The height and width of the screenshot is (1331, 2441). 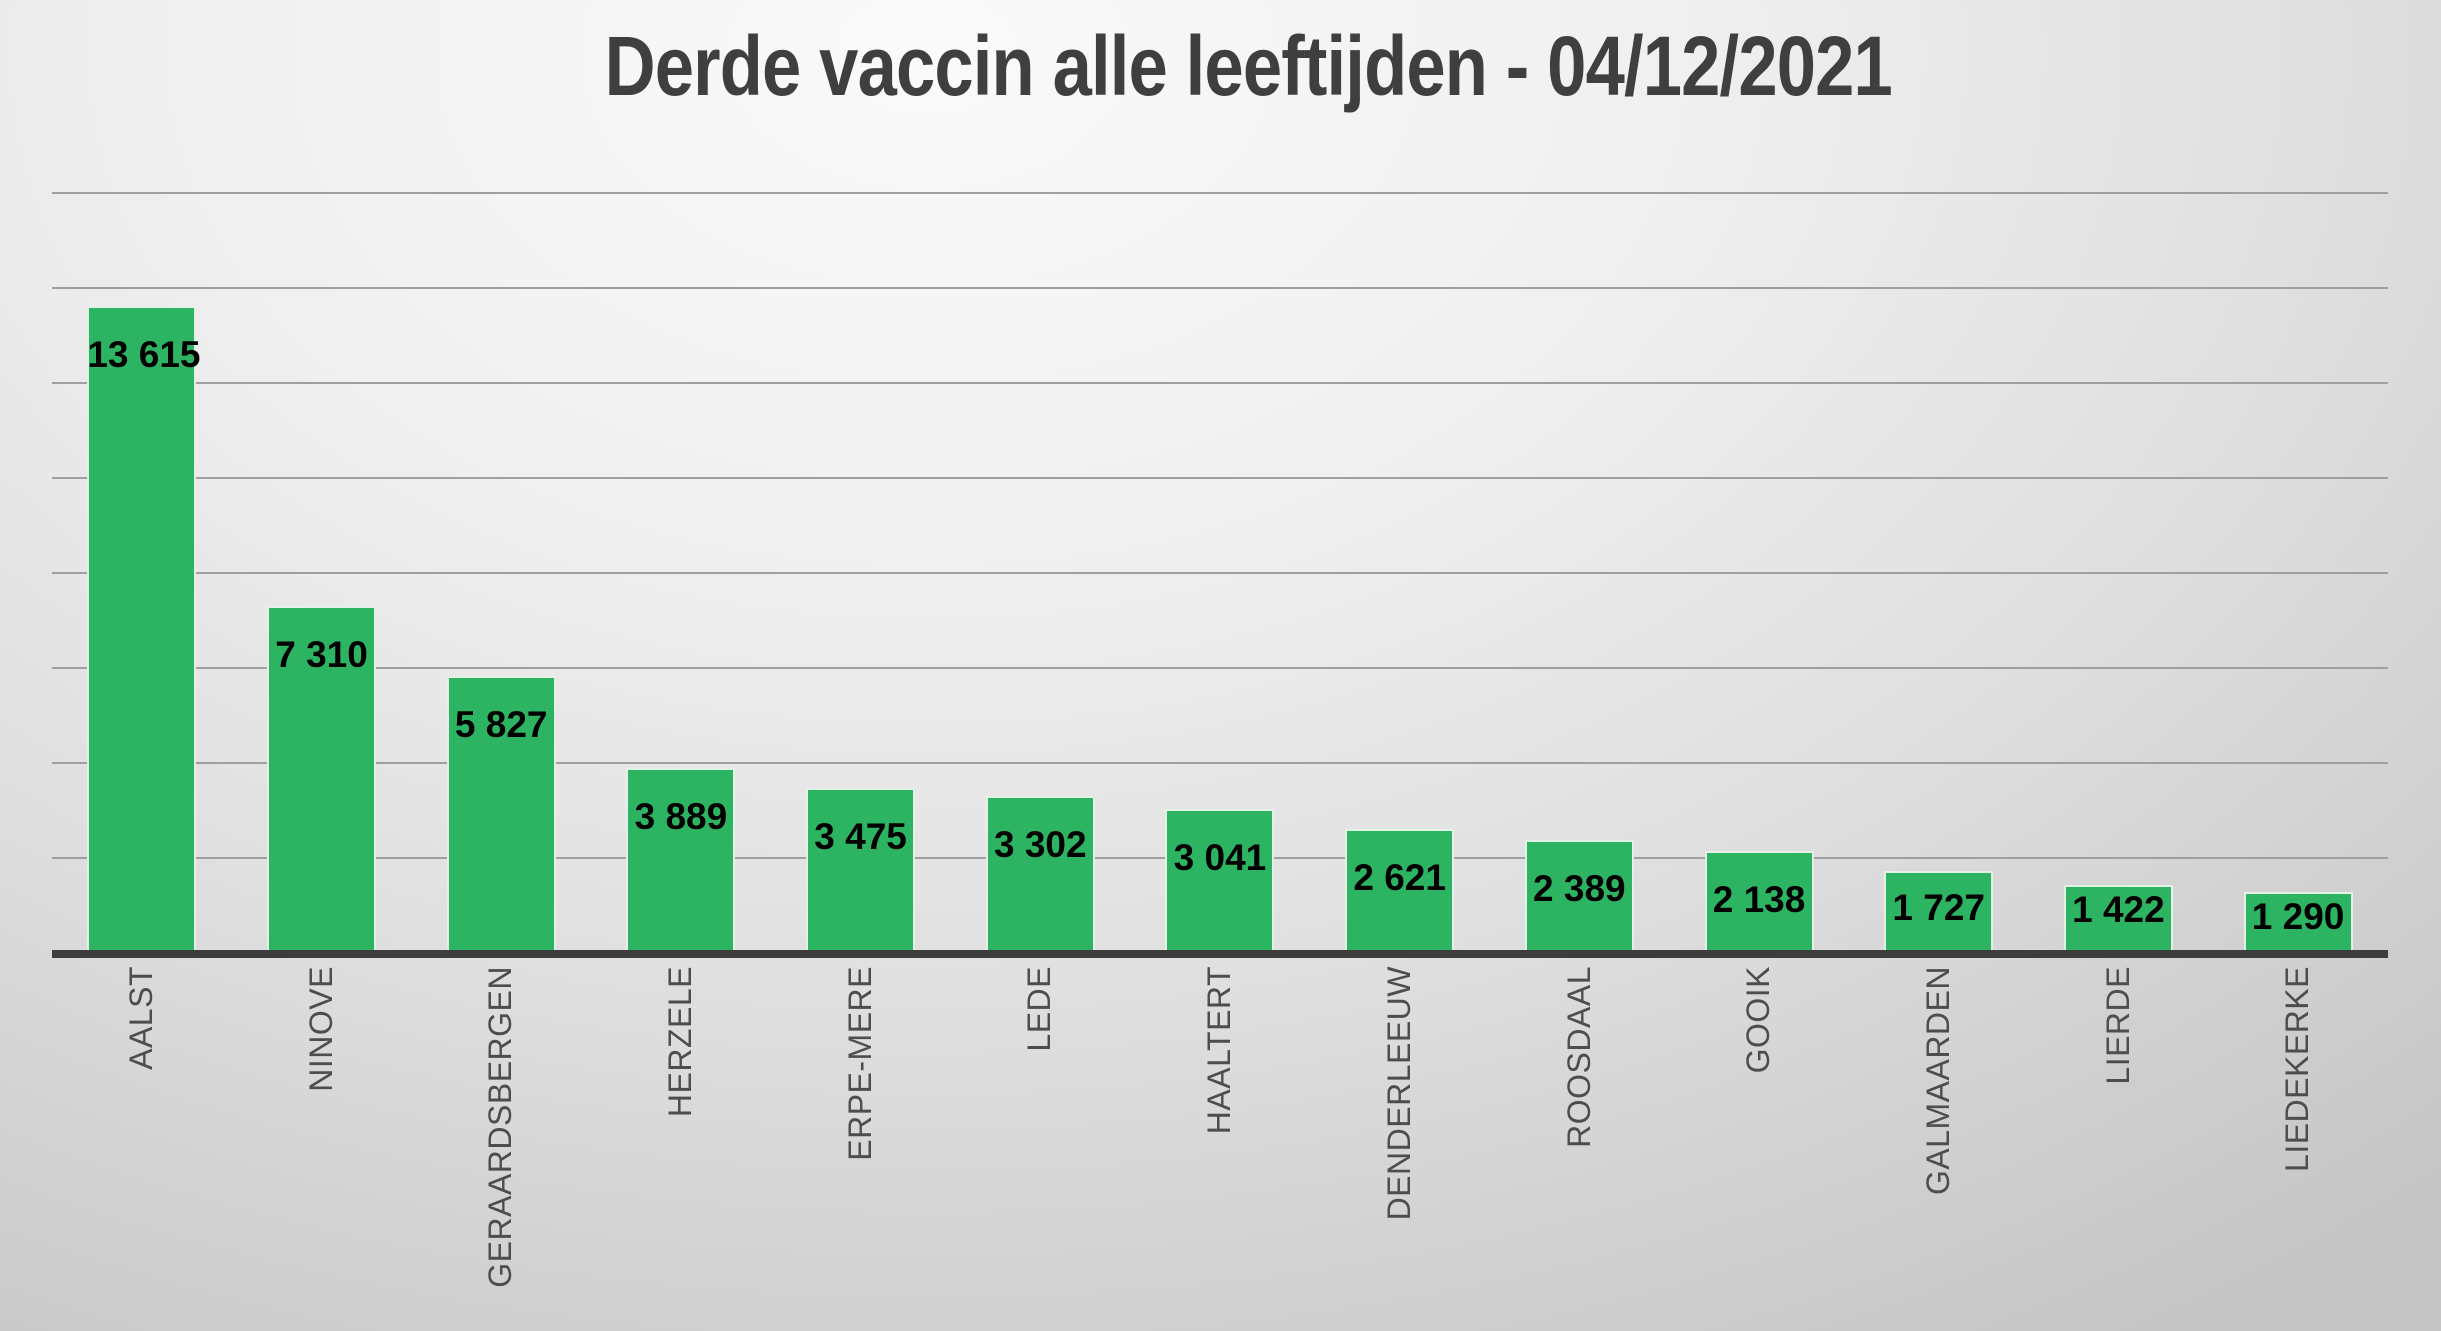 What do you see at coordinates (1398, 1093) in the screenshot?
I see `category-label: DENDERLEEUW` at bounding box center [1398, 1093].